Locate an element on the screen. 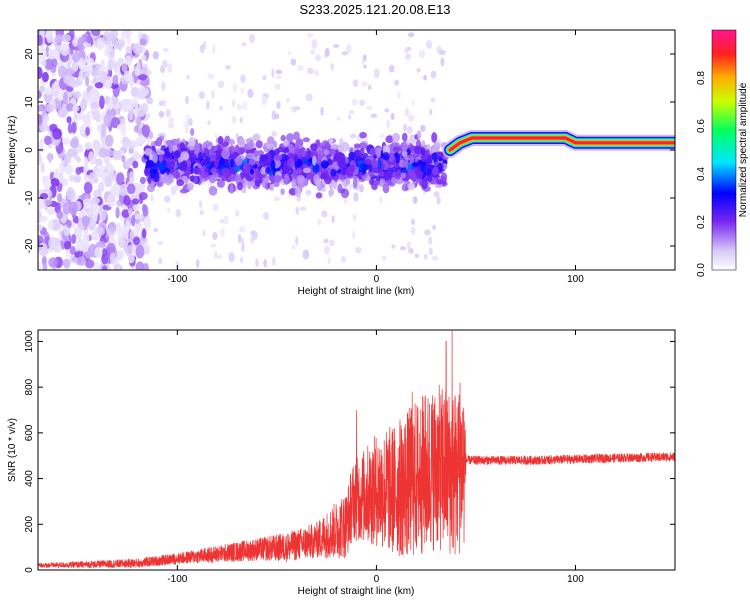 This screenshot has height=600, width=750. x-tick-label: 100 is located at coordinates (575, 279).